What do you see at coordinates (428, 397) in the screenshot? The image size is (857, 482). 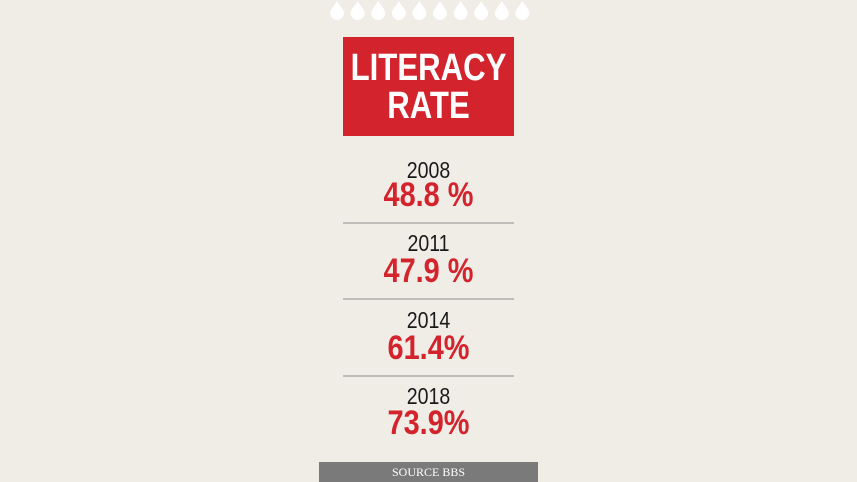 I see `year: 2018` at bounding box center [428, 397].